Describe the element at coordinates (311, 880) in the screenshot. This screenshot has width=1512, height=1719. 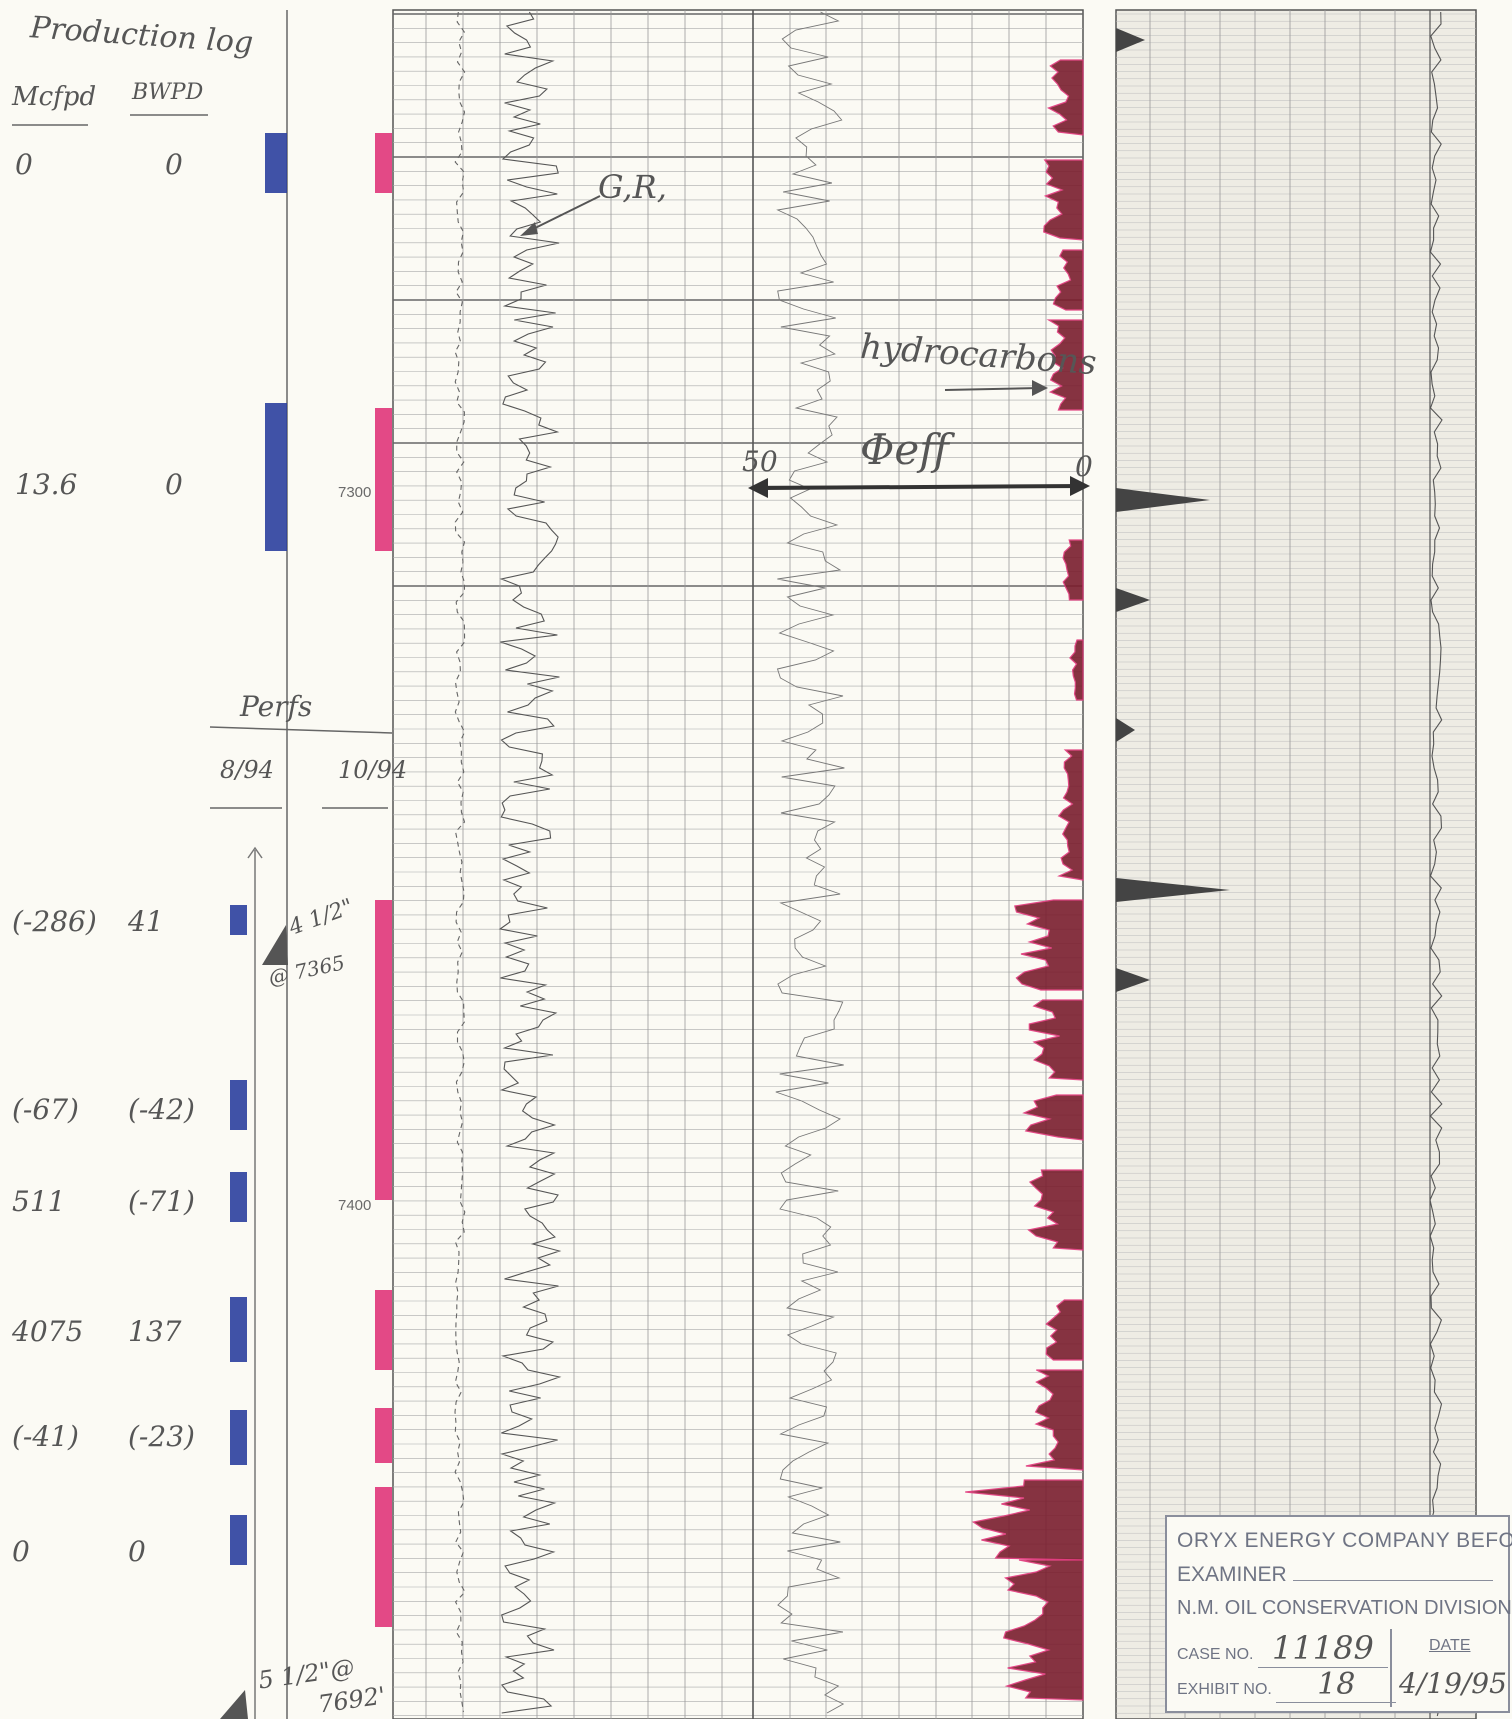
I see `perforation-bars` at that location.